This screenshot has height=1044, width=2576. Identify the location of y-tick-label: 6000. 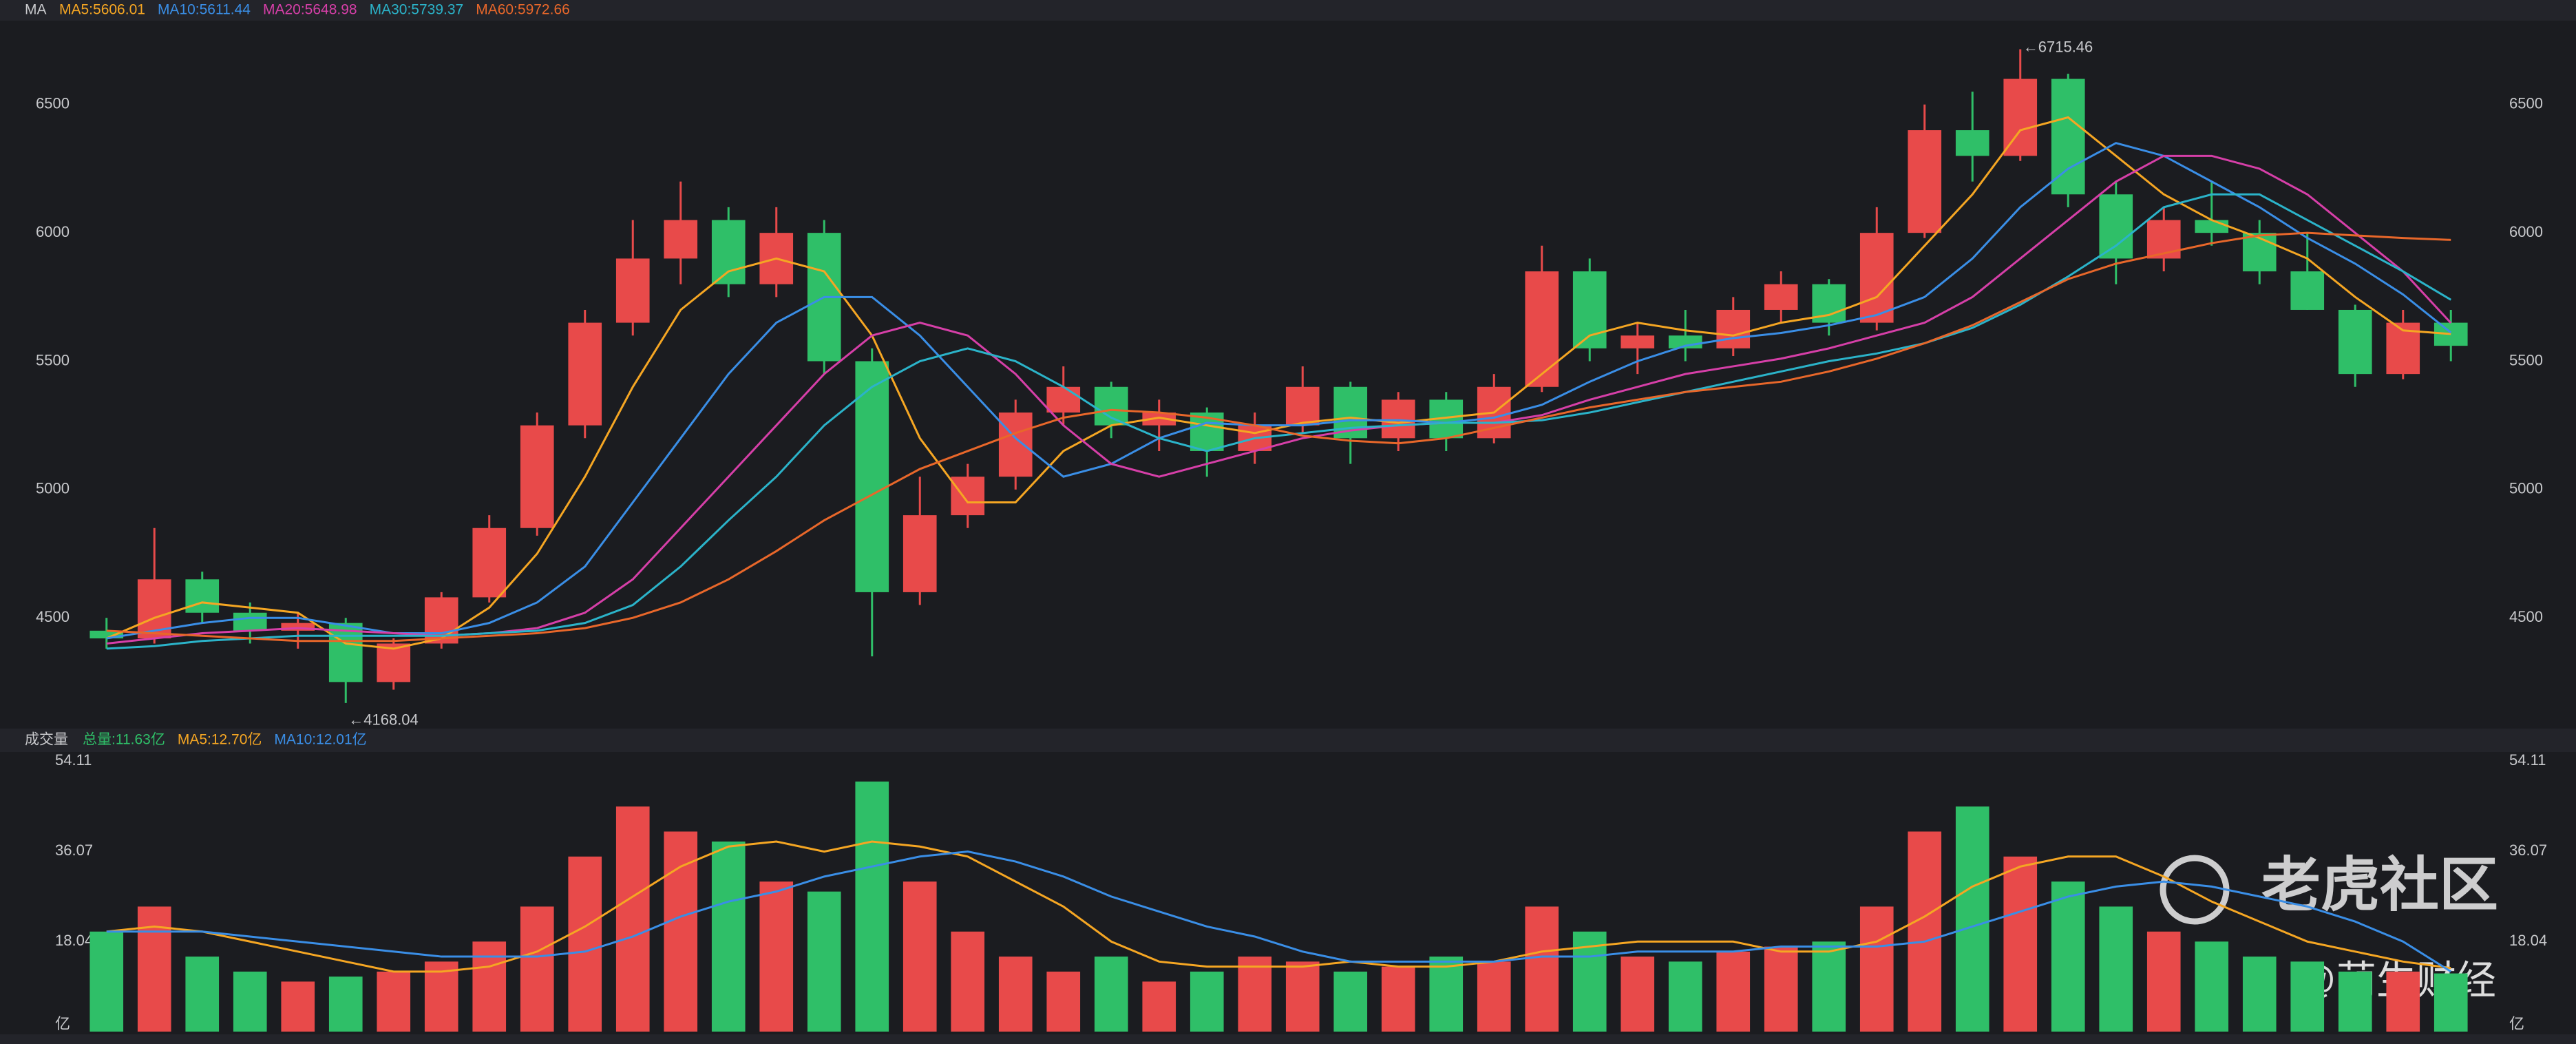
(53, 231).